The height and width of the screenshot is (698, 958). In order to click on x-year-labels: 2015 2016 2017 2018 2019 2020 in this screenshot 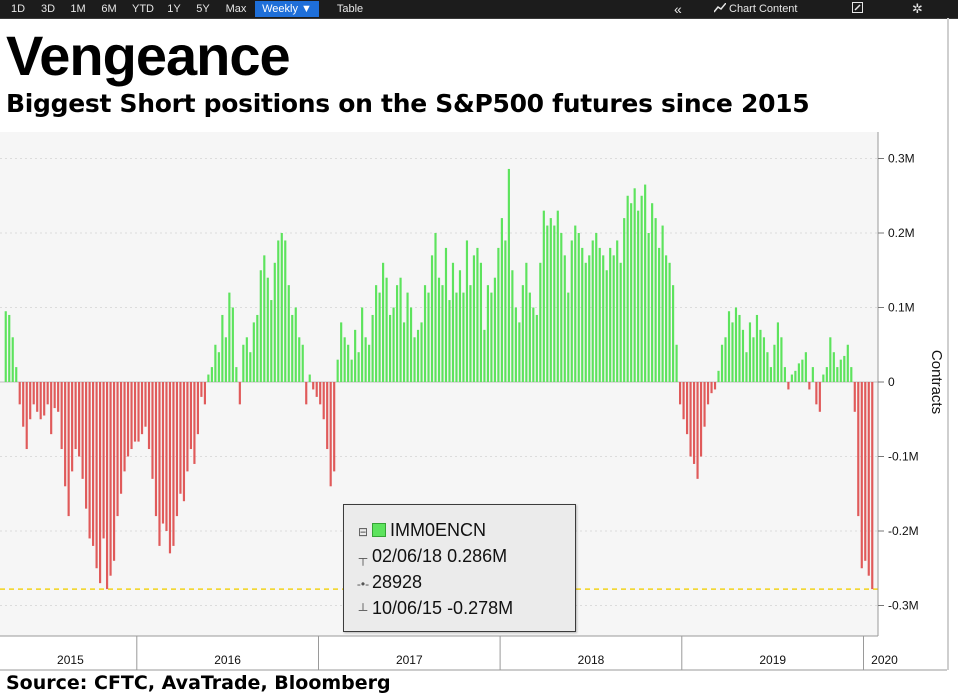, I will do `click(477, 653)`.